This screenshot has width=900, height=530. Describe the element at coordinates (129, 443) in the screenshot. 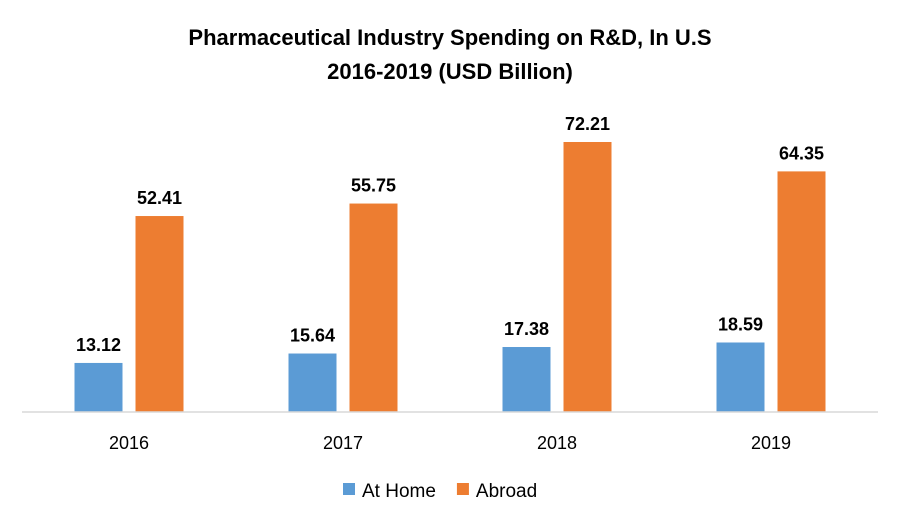

I see `x-tick-label: 2016` at that location.